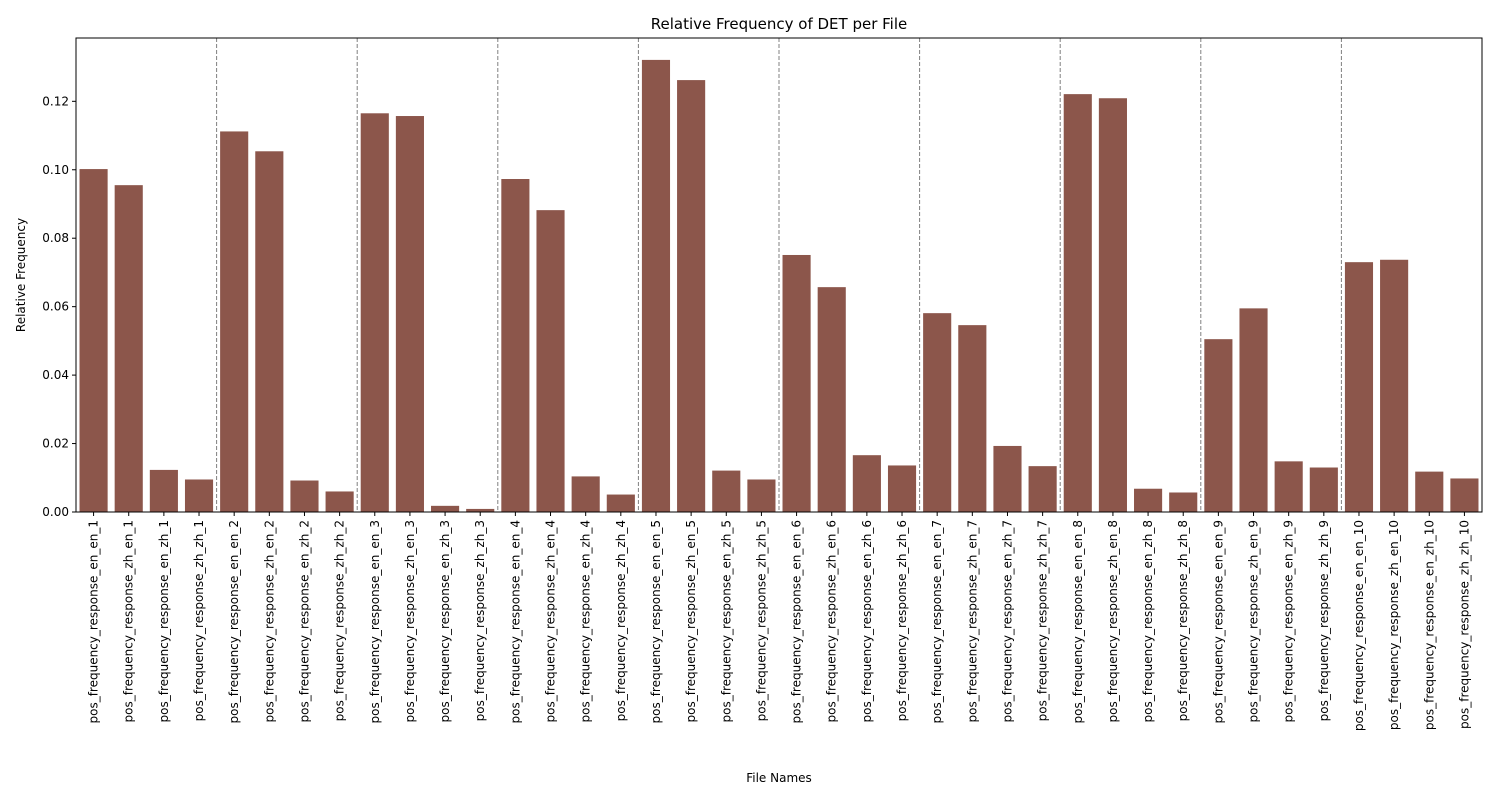 The width and height of the screenshot is (1500, 800). What do you see at coordinates (902, 620) in the screenshot?
I see `x-tick-label: pos_frequency_response_zh_zh_6` at bounding box center [902, 620].